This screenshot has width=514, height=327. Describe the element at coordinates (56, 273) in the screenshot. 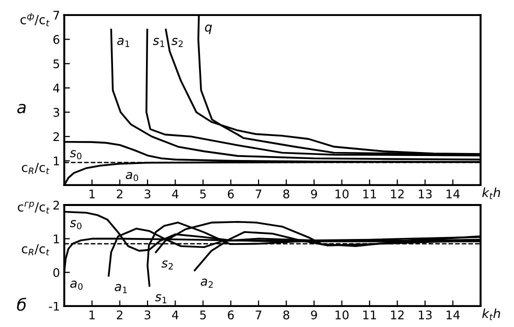

I see `y-tick-label: 0` at that location.